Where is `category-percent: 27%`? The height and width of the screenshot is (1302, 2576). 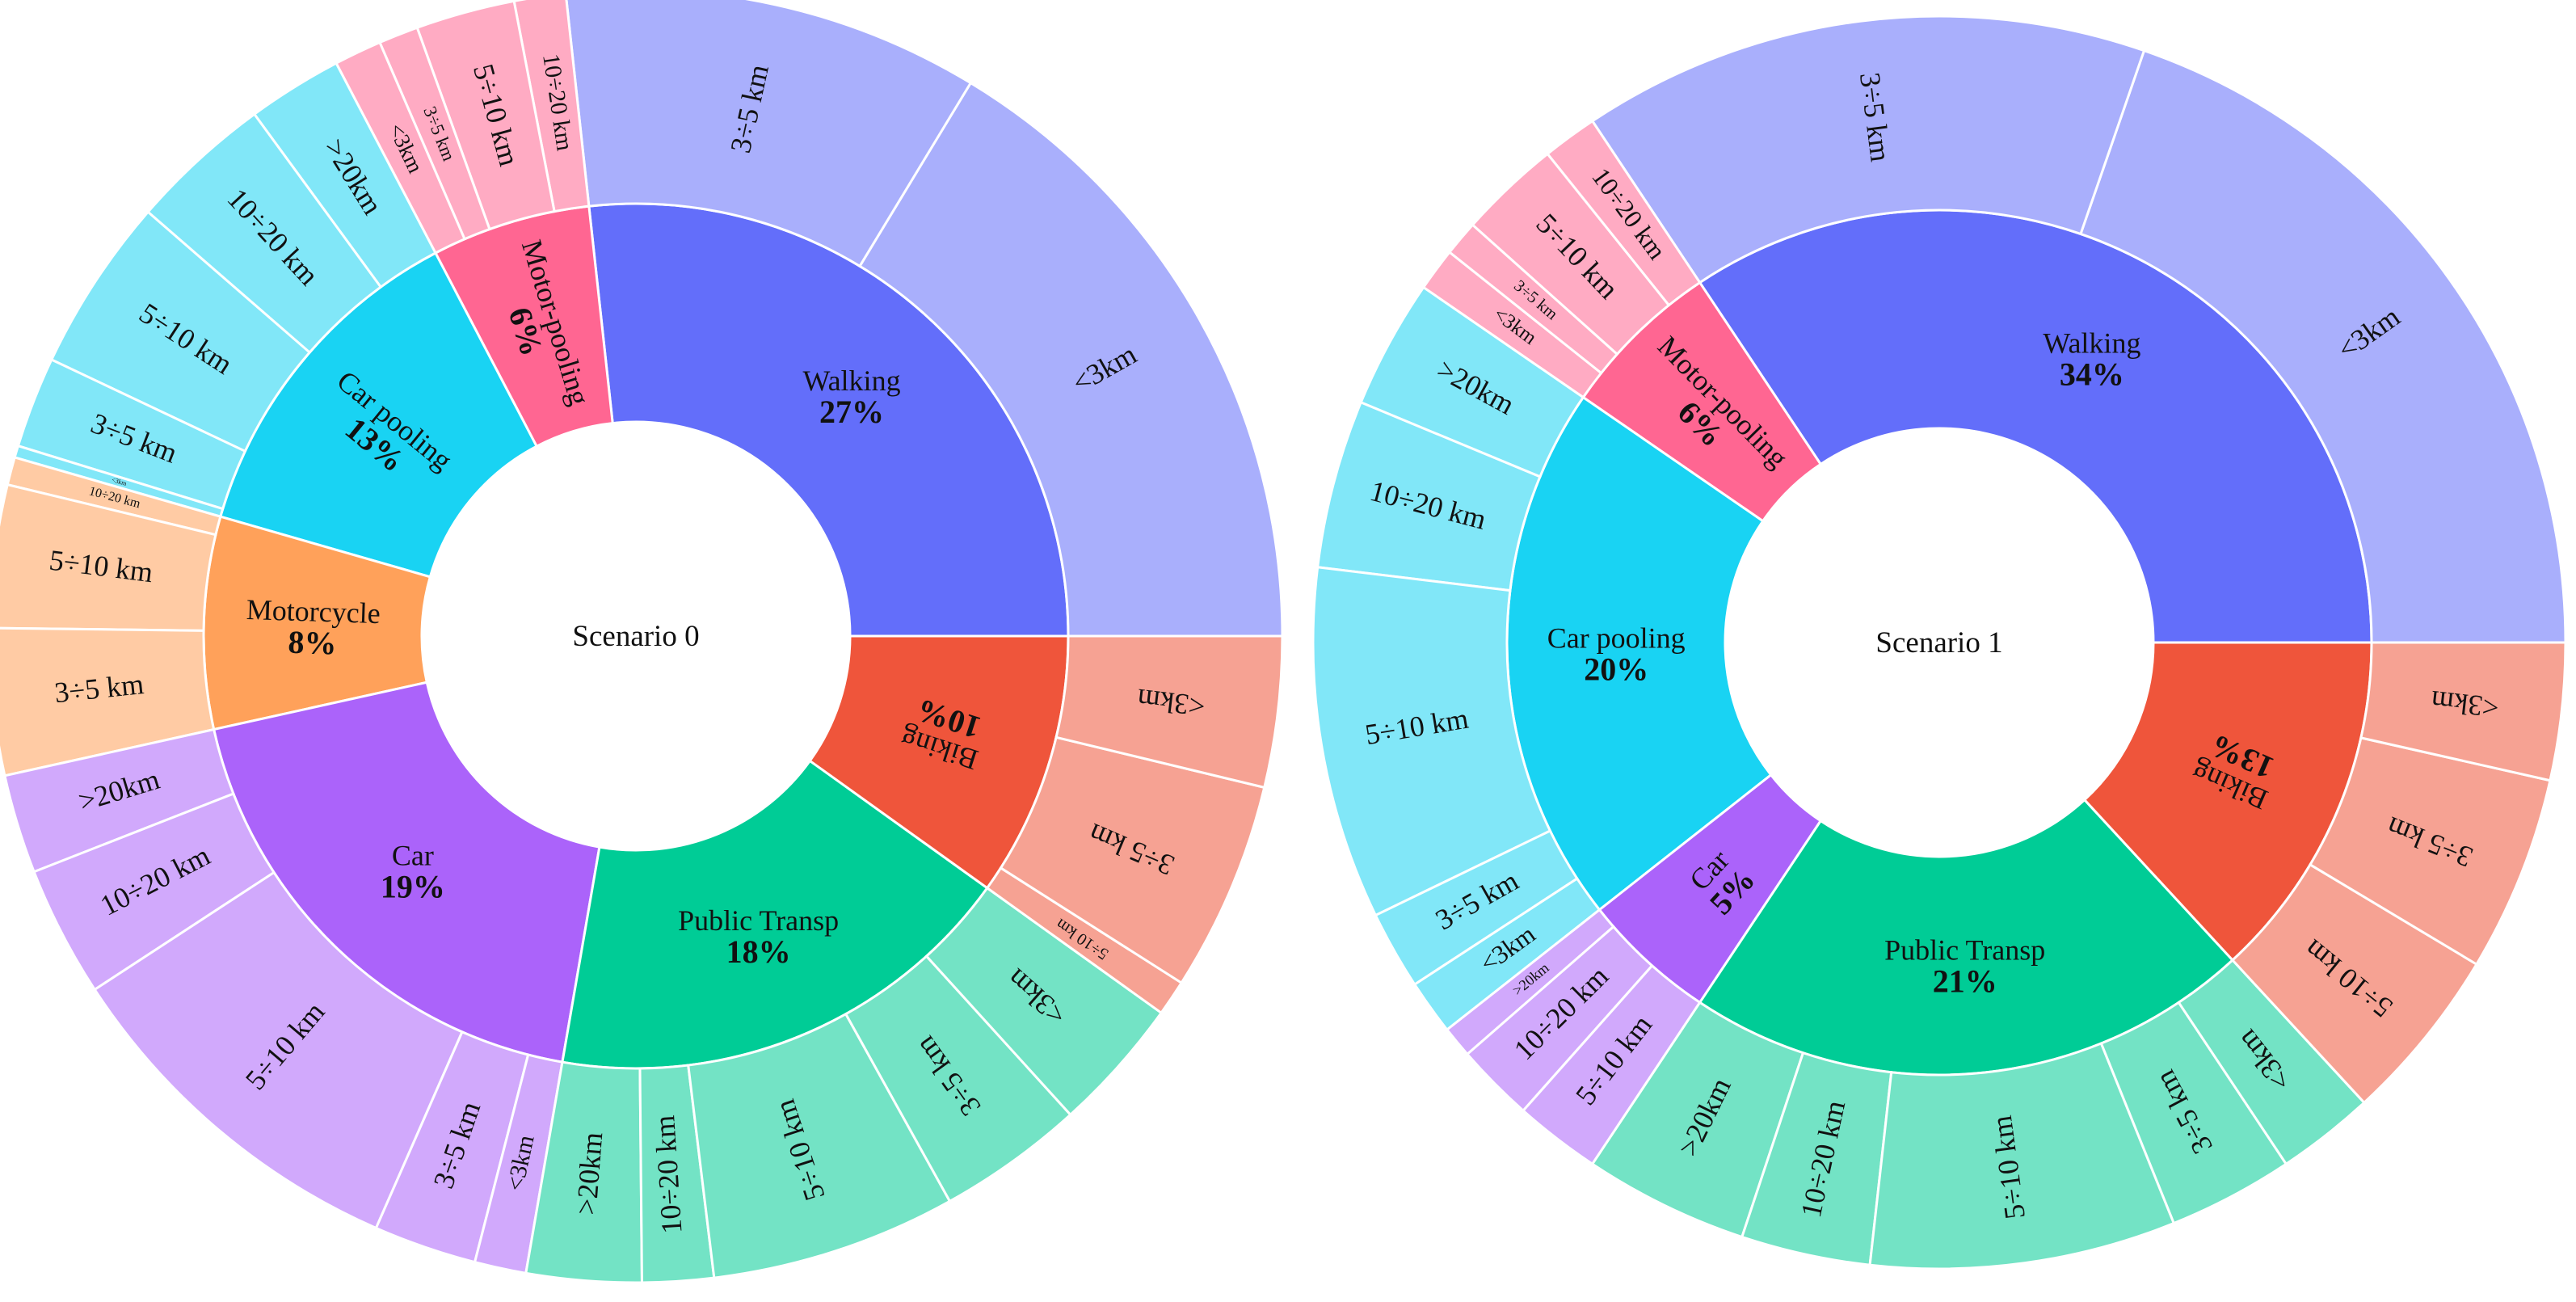
category-percent: 27% is located at coordinates (851, 412).